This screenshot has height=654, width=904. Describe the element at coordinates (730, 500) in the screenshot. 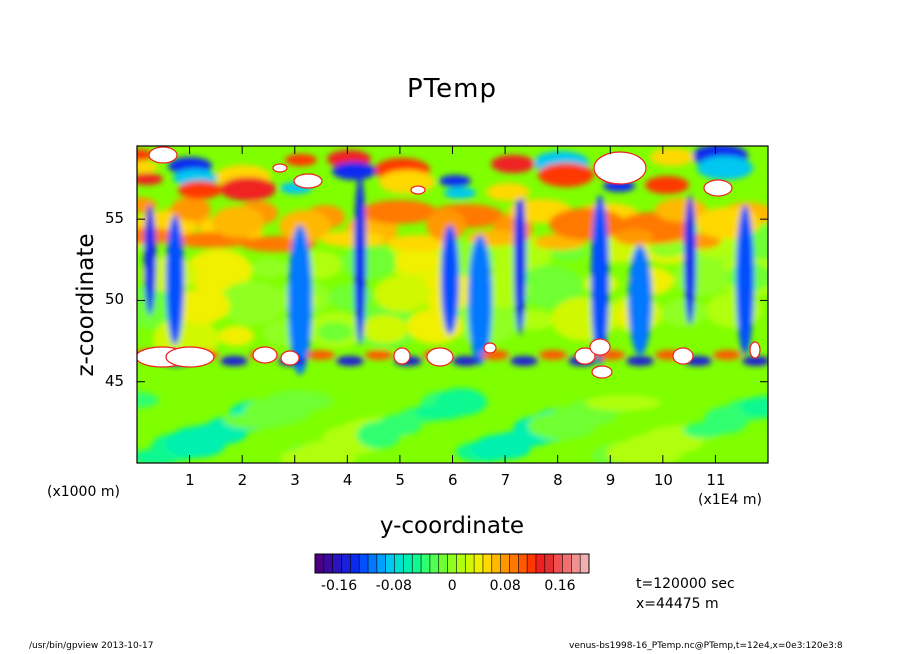

I see `x-unit-right: (x1E4 m)` at that location.